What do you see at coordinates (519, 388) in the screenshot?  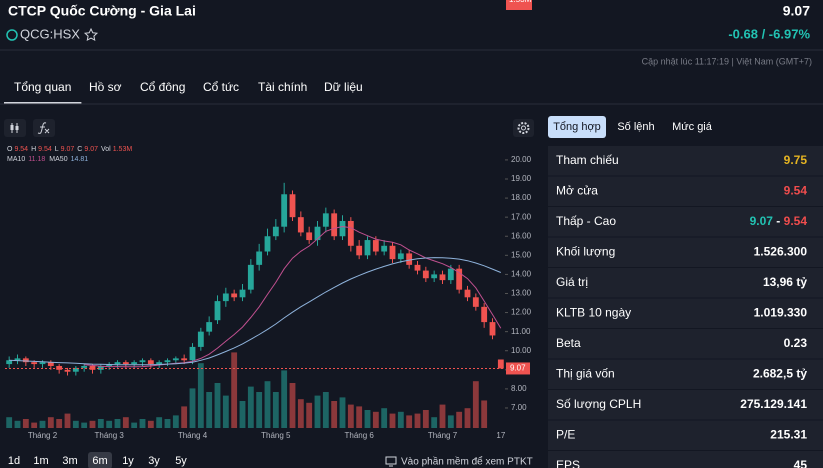 I see `y-tick-label: 8.00` at bounding box center [519, 388].